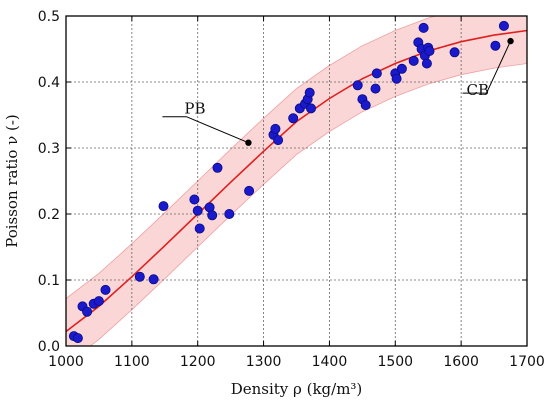 Image resolution: width=550 pixels, height=407 pixels. Describe the element at coordinates (461, 362) in the screenshot. I see `x-tick-label: 1600` at that location.